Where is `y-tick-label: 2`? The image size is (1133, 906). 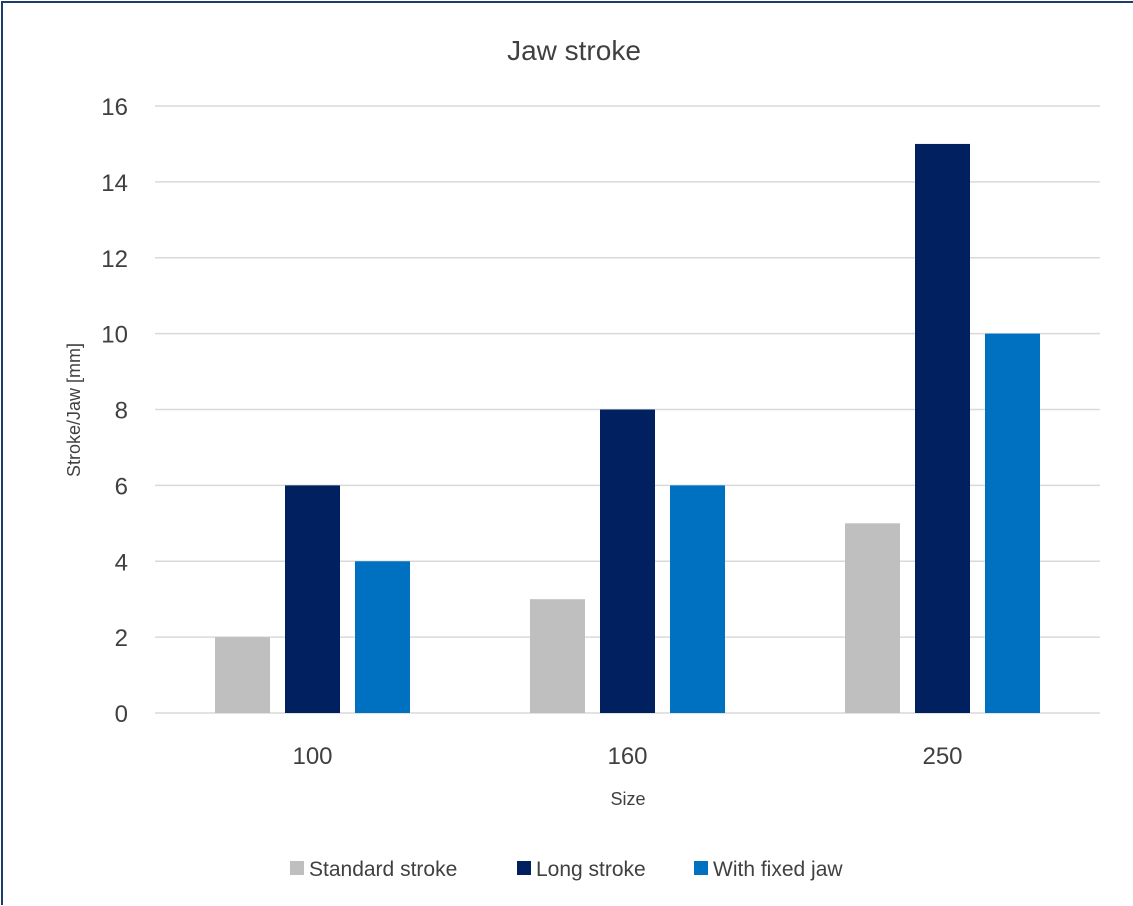
y-tick-label: 2 is located at coordinates (121, 638).